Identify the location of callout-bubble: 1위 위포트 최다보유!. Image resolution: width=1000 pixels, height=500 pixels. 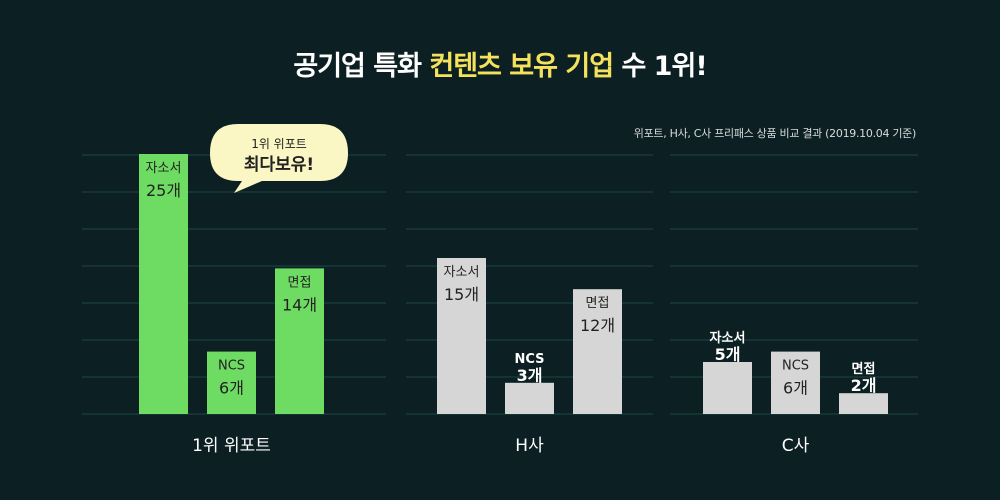
(279, 158).